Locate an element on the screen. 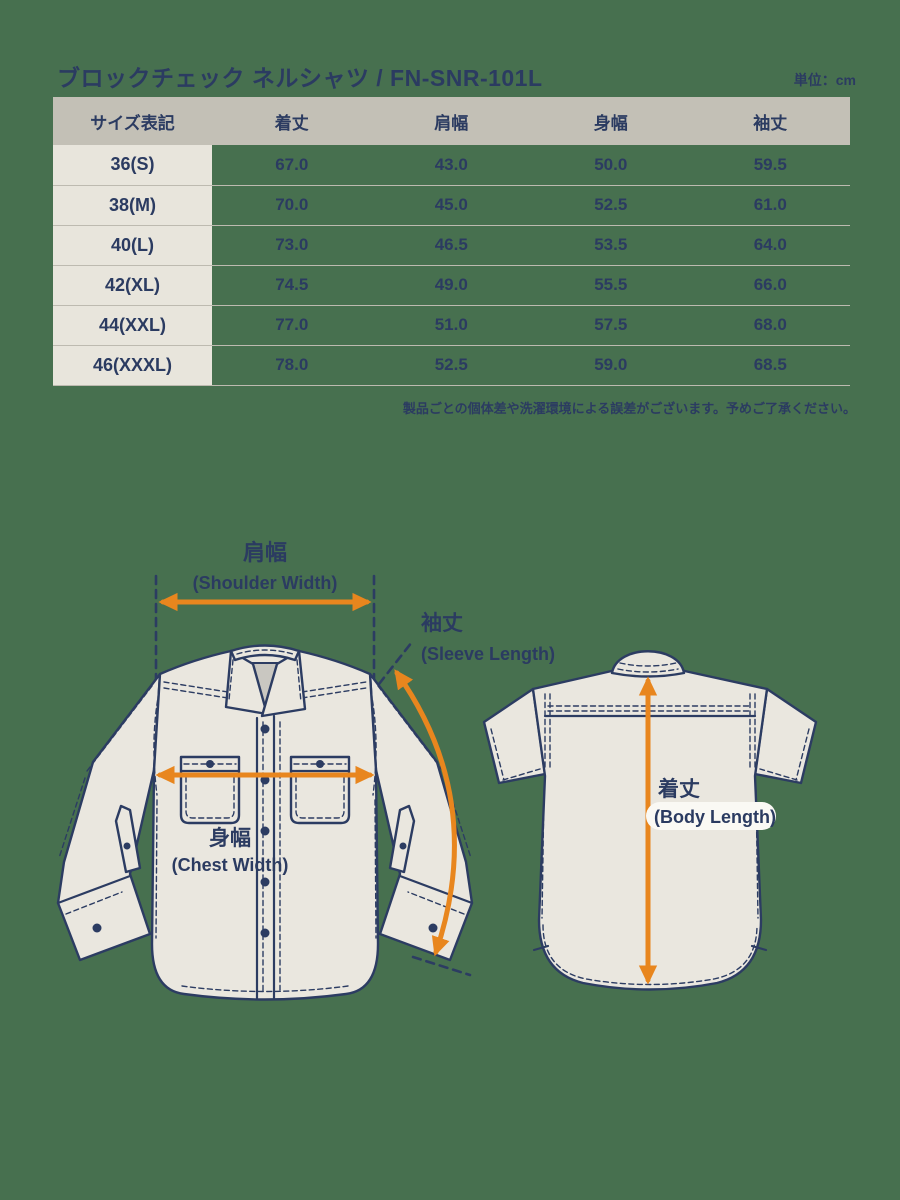  measurement-cell: 51.0 is located at coordinates (451, 324).